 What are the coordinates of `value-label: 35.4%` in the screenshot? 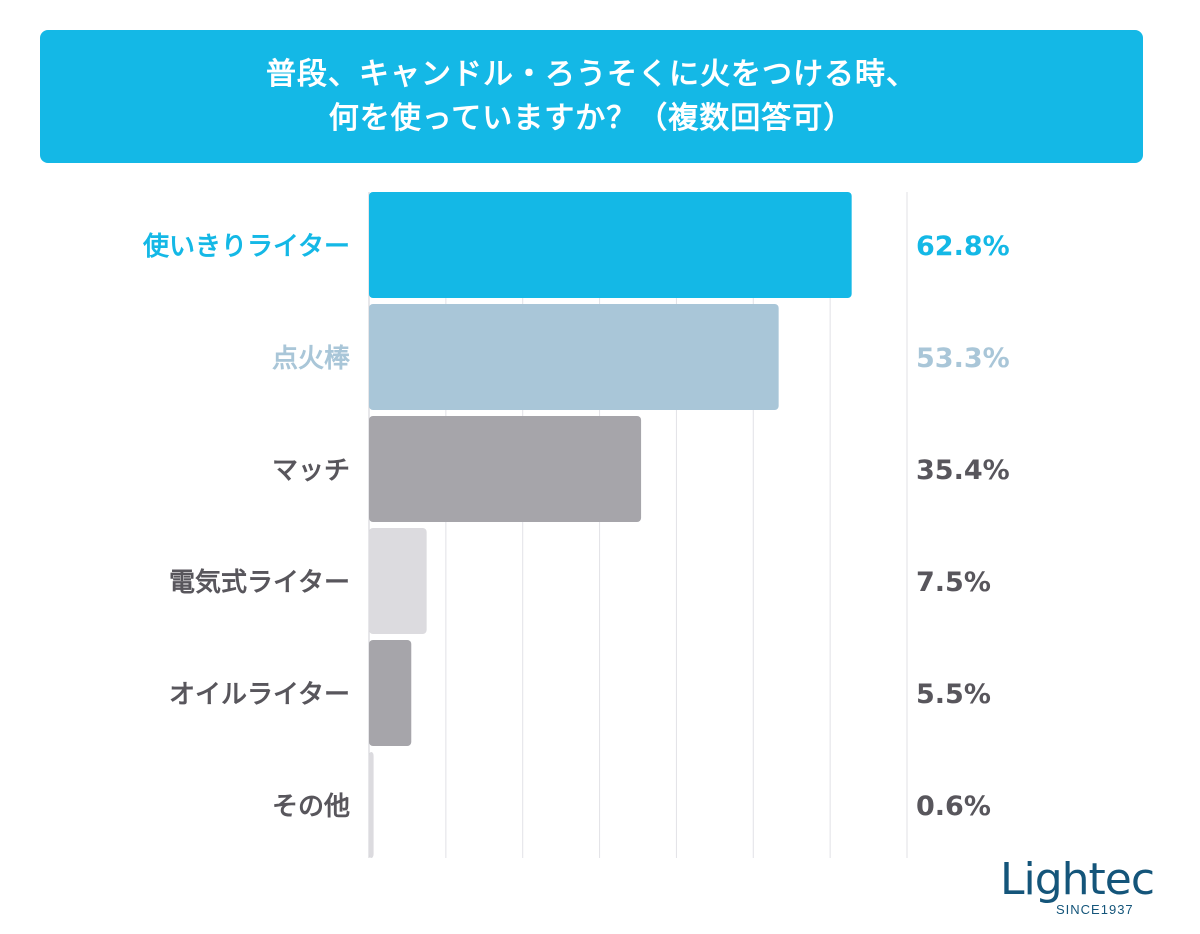 It's located at (963, 470).